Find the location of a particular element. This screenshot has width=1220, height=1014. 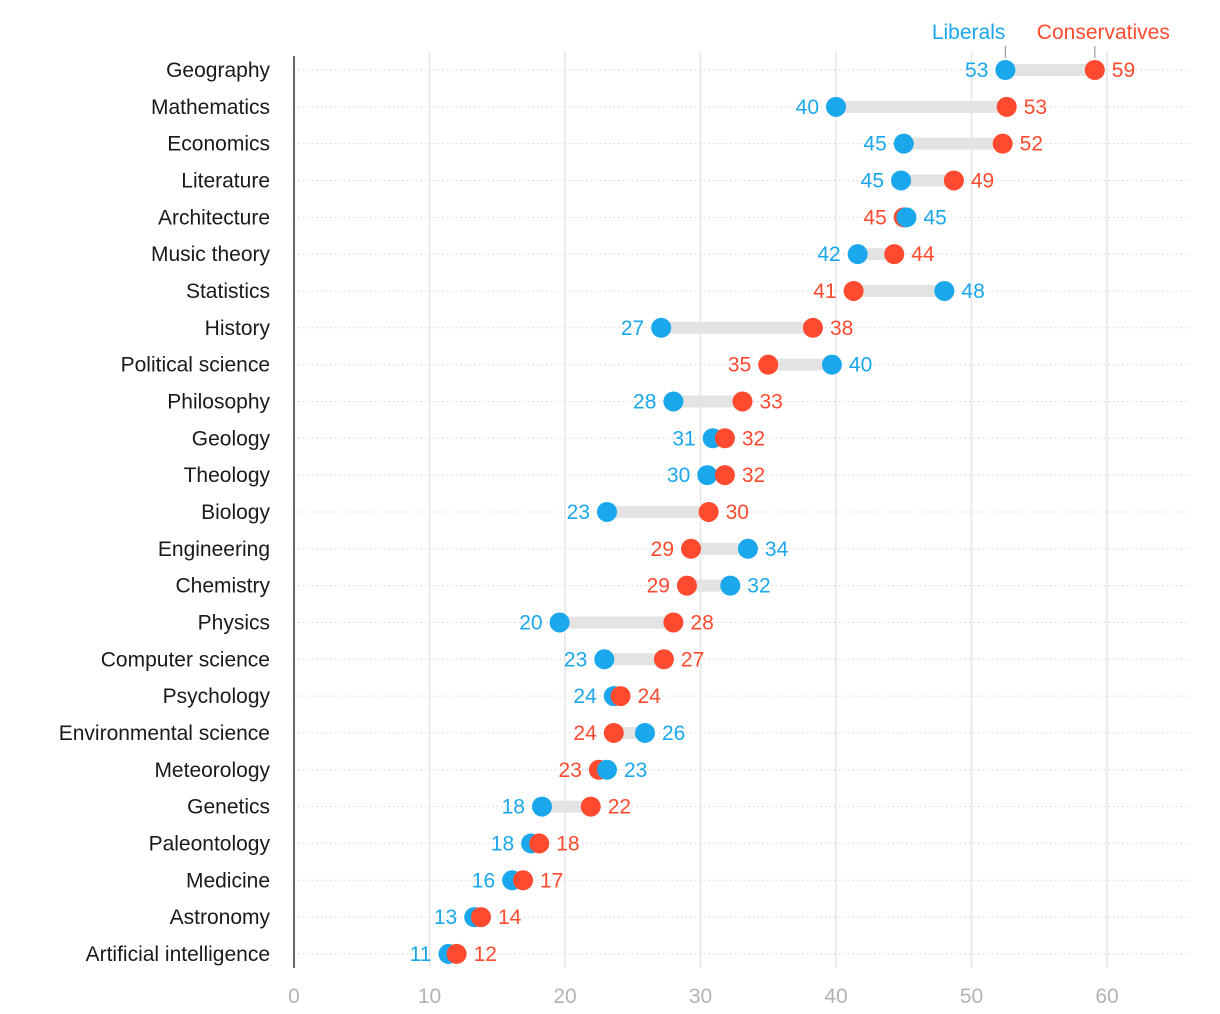

legend: Liberals Conservatives is located at coordinates (1051, 39).